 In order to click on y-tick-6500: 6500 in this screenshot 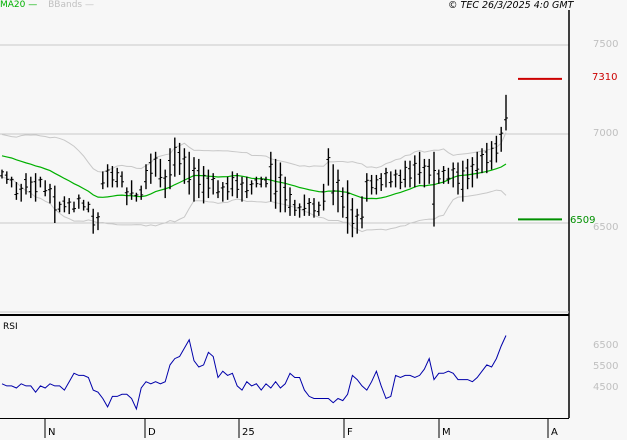, I will do `click(606, 227)`.